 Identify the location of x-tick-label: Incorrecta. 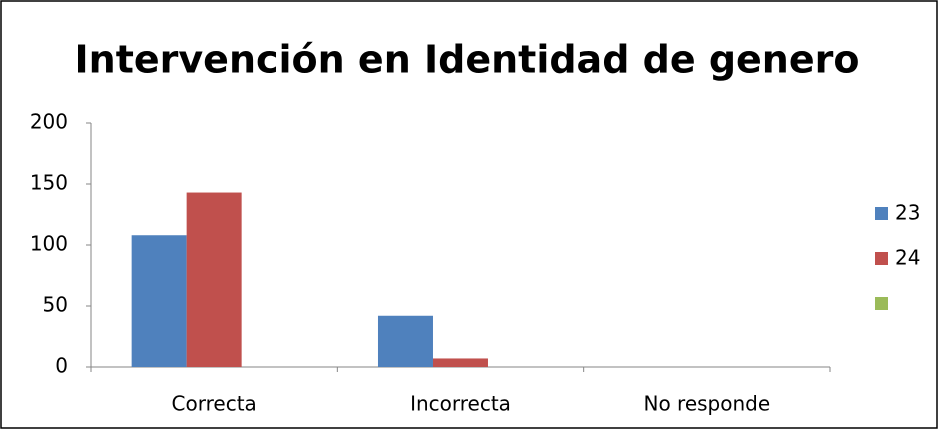
(460, 404).